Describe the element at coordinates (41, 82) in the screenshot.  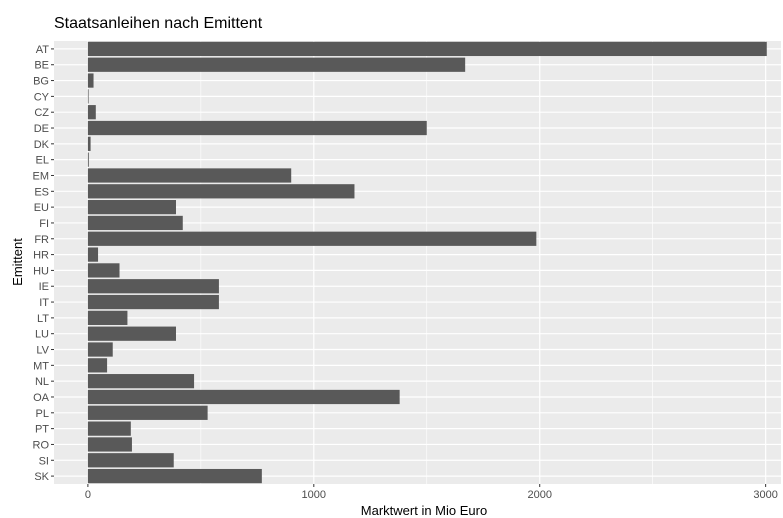
I see `y-tick-label: BG` at that location.